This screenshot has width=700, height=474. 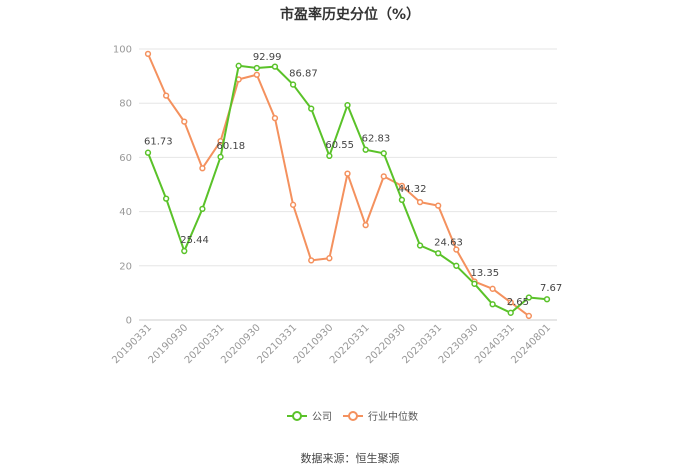 What do you see at coordinates (531, 344) in the screenshot?
I see `x-tick-label: 20240801` at bounding box center [531, 344].